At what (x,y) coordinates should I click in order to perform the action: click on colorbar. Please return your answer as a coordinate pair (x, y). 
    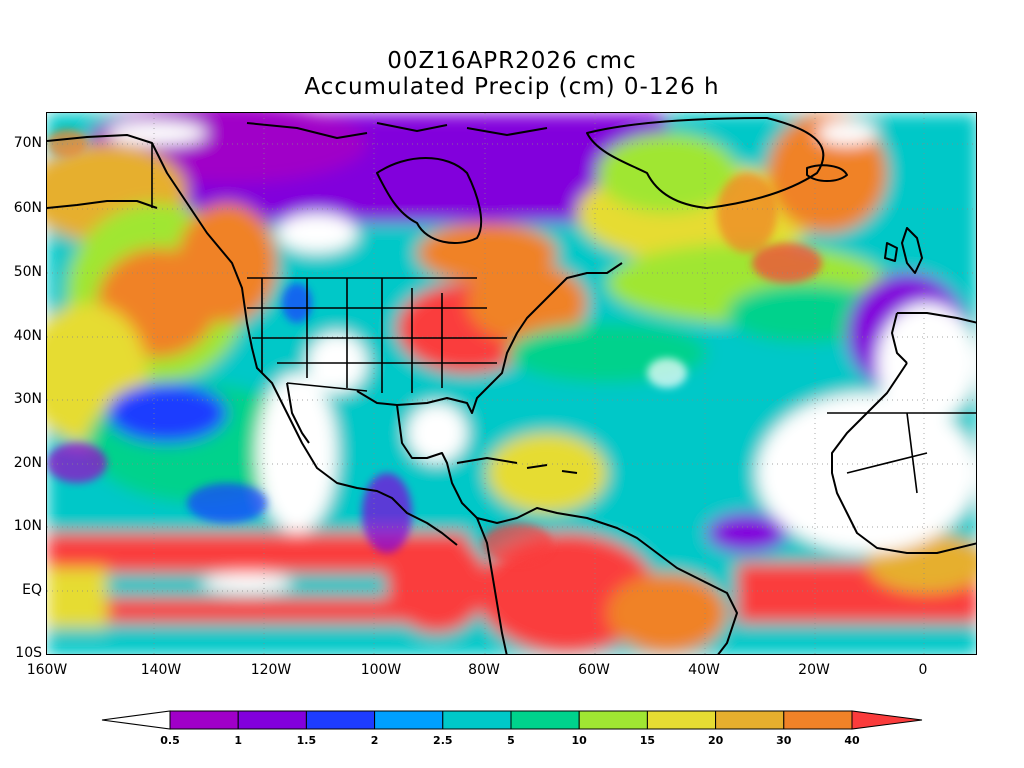
    Looking at the image, I should click on (512, 720).